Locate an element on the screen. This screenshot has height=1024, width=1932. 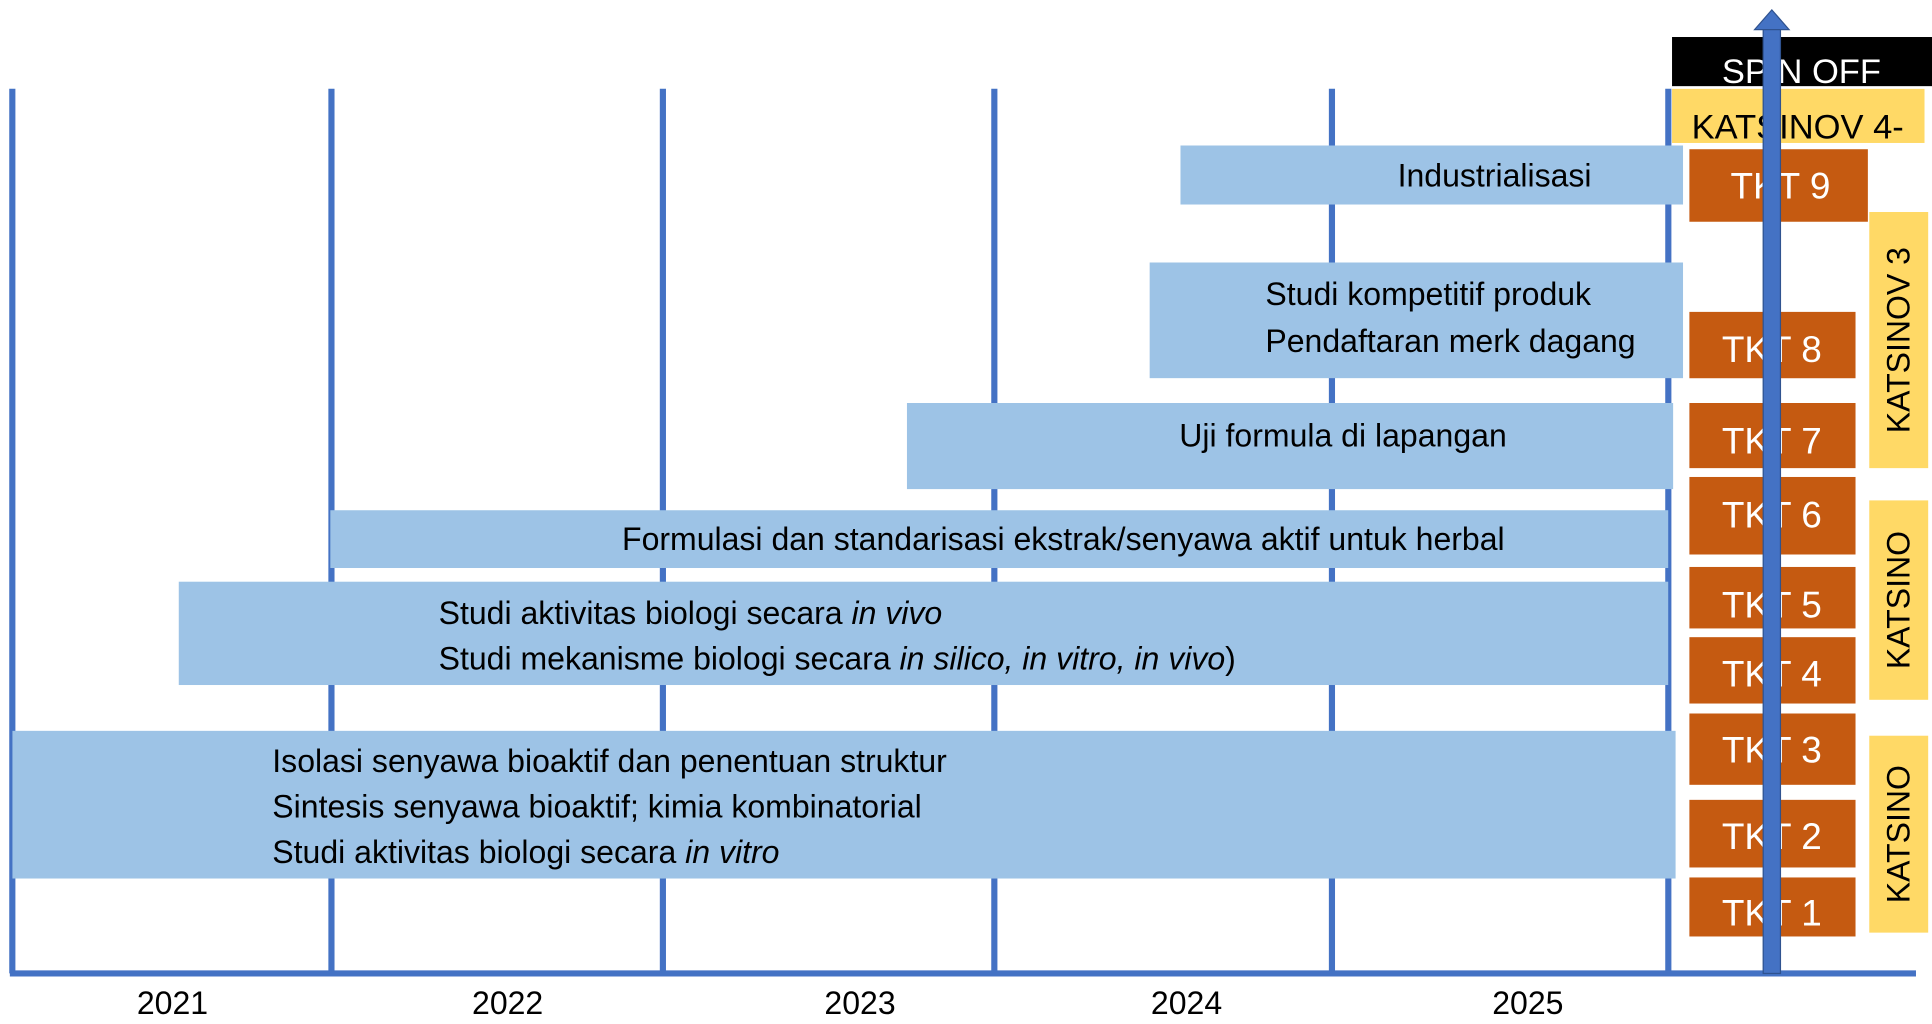
text-run: Uji formula di lapangan is located at coordinates (1342, 436).